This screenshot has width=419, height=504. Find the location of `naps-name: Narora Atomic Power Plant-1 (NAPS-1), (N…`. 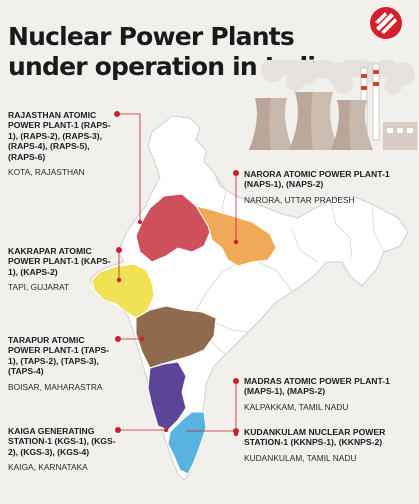

naps-name: Narora Atomic Power Plant-1 (NAPS-1), (N… is located at coordinates (317, 179).